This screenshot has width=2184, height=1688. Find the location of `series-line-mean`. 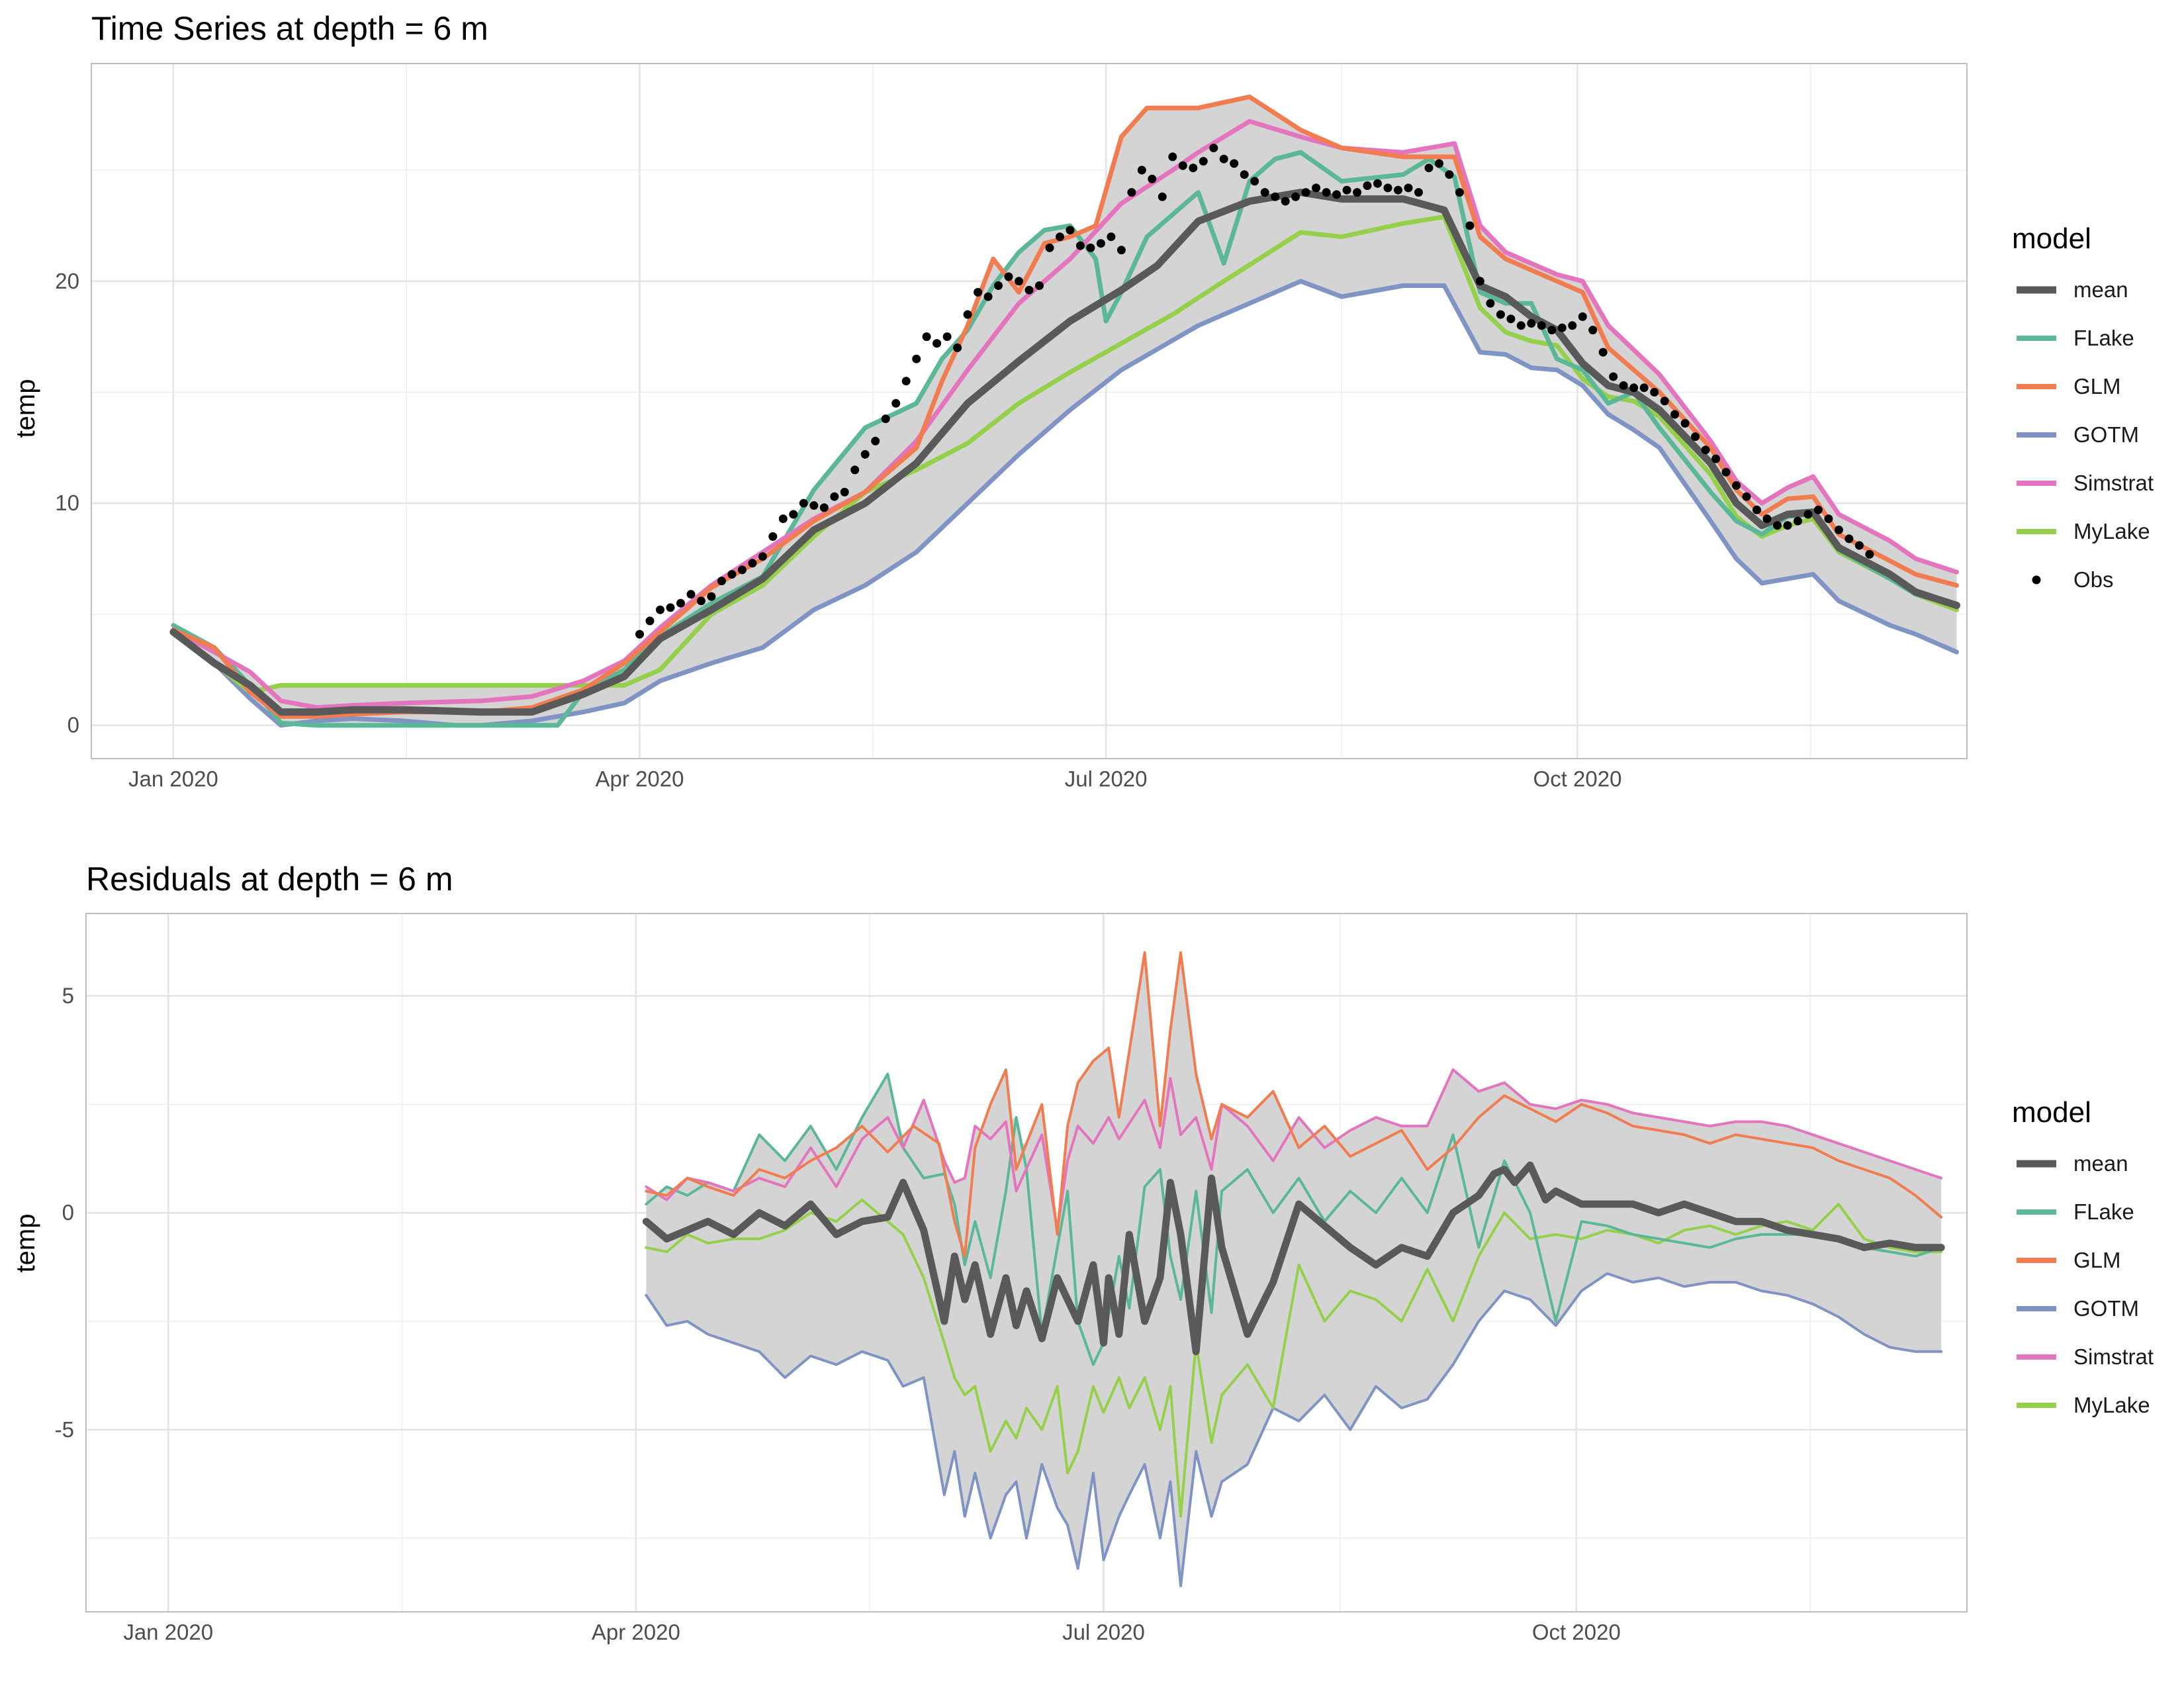

series-line-mean is located at coordinates (1293, 1258).